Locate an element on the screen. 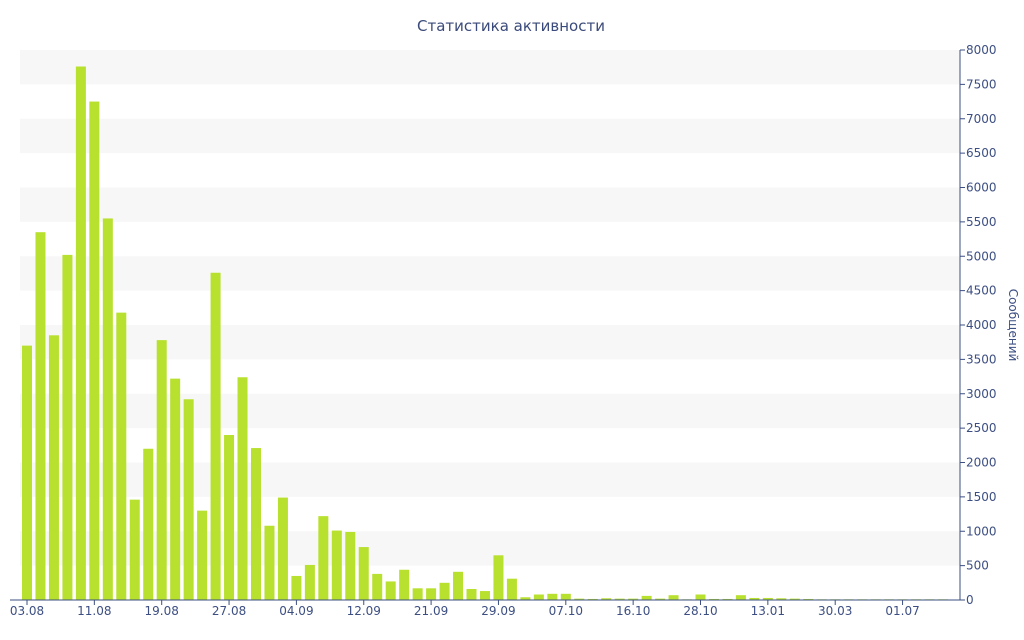 This screenshot has height=640, width=1024. x-tick-label: 13.01 is located at coordinates (768, 611).